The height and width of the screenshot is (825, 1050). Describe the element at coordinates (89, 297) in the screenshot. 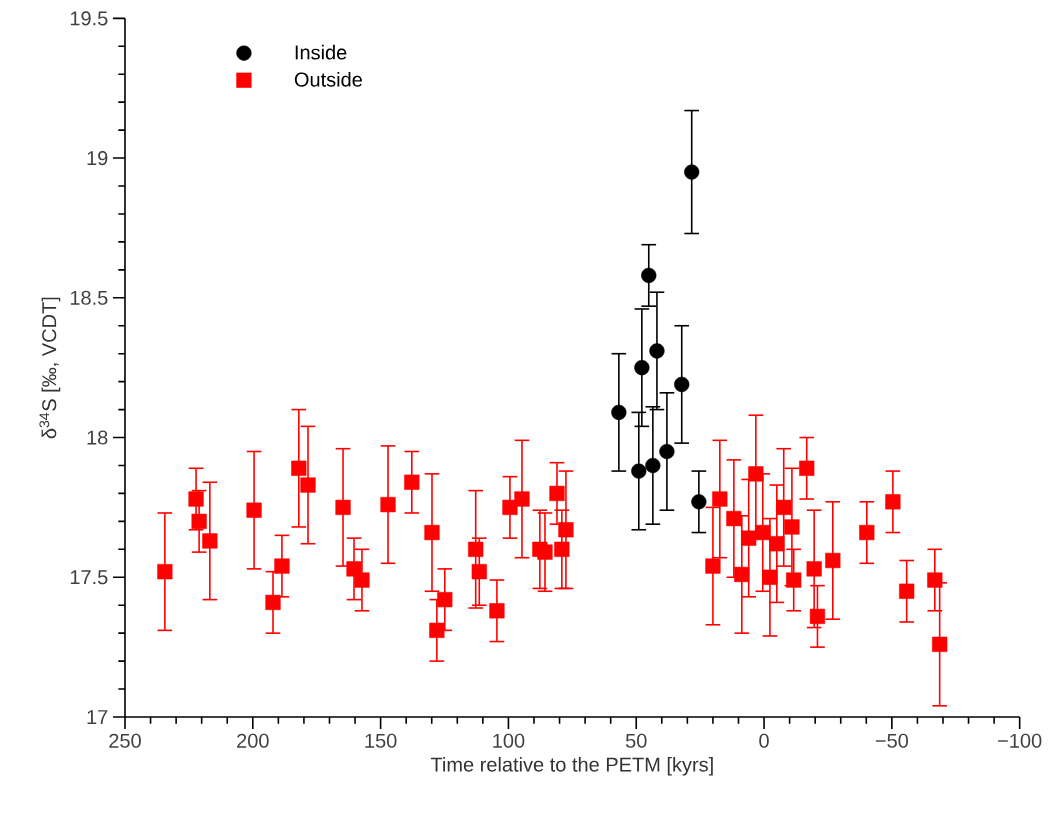

I see `y-tick-label: 18.5` at that location.